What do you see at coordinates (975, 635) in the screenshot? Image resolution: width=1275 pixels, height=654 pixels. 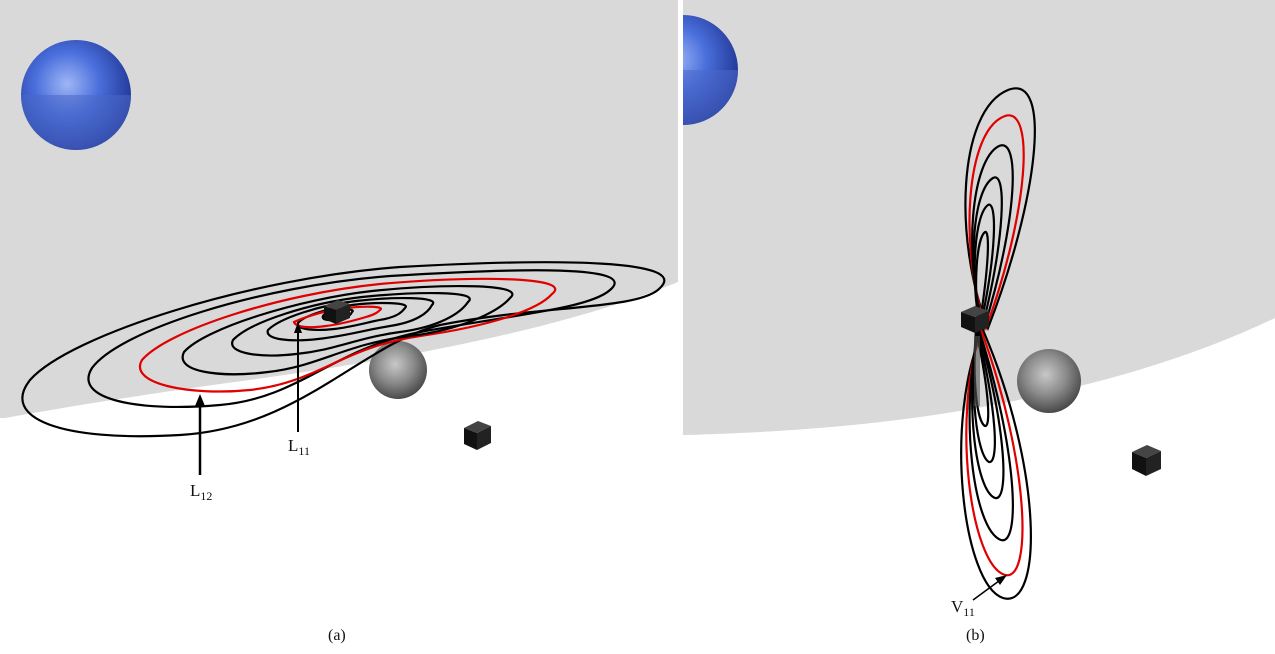 I see `caption-b: (b)` at bounding box center [975, 635].